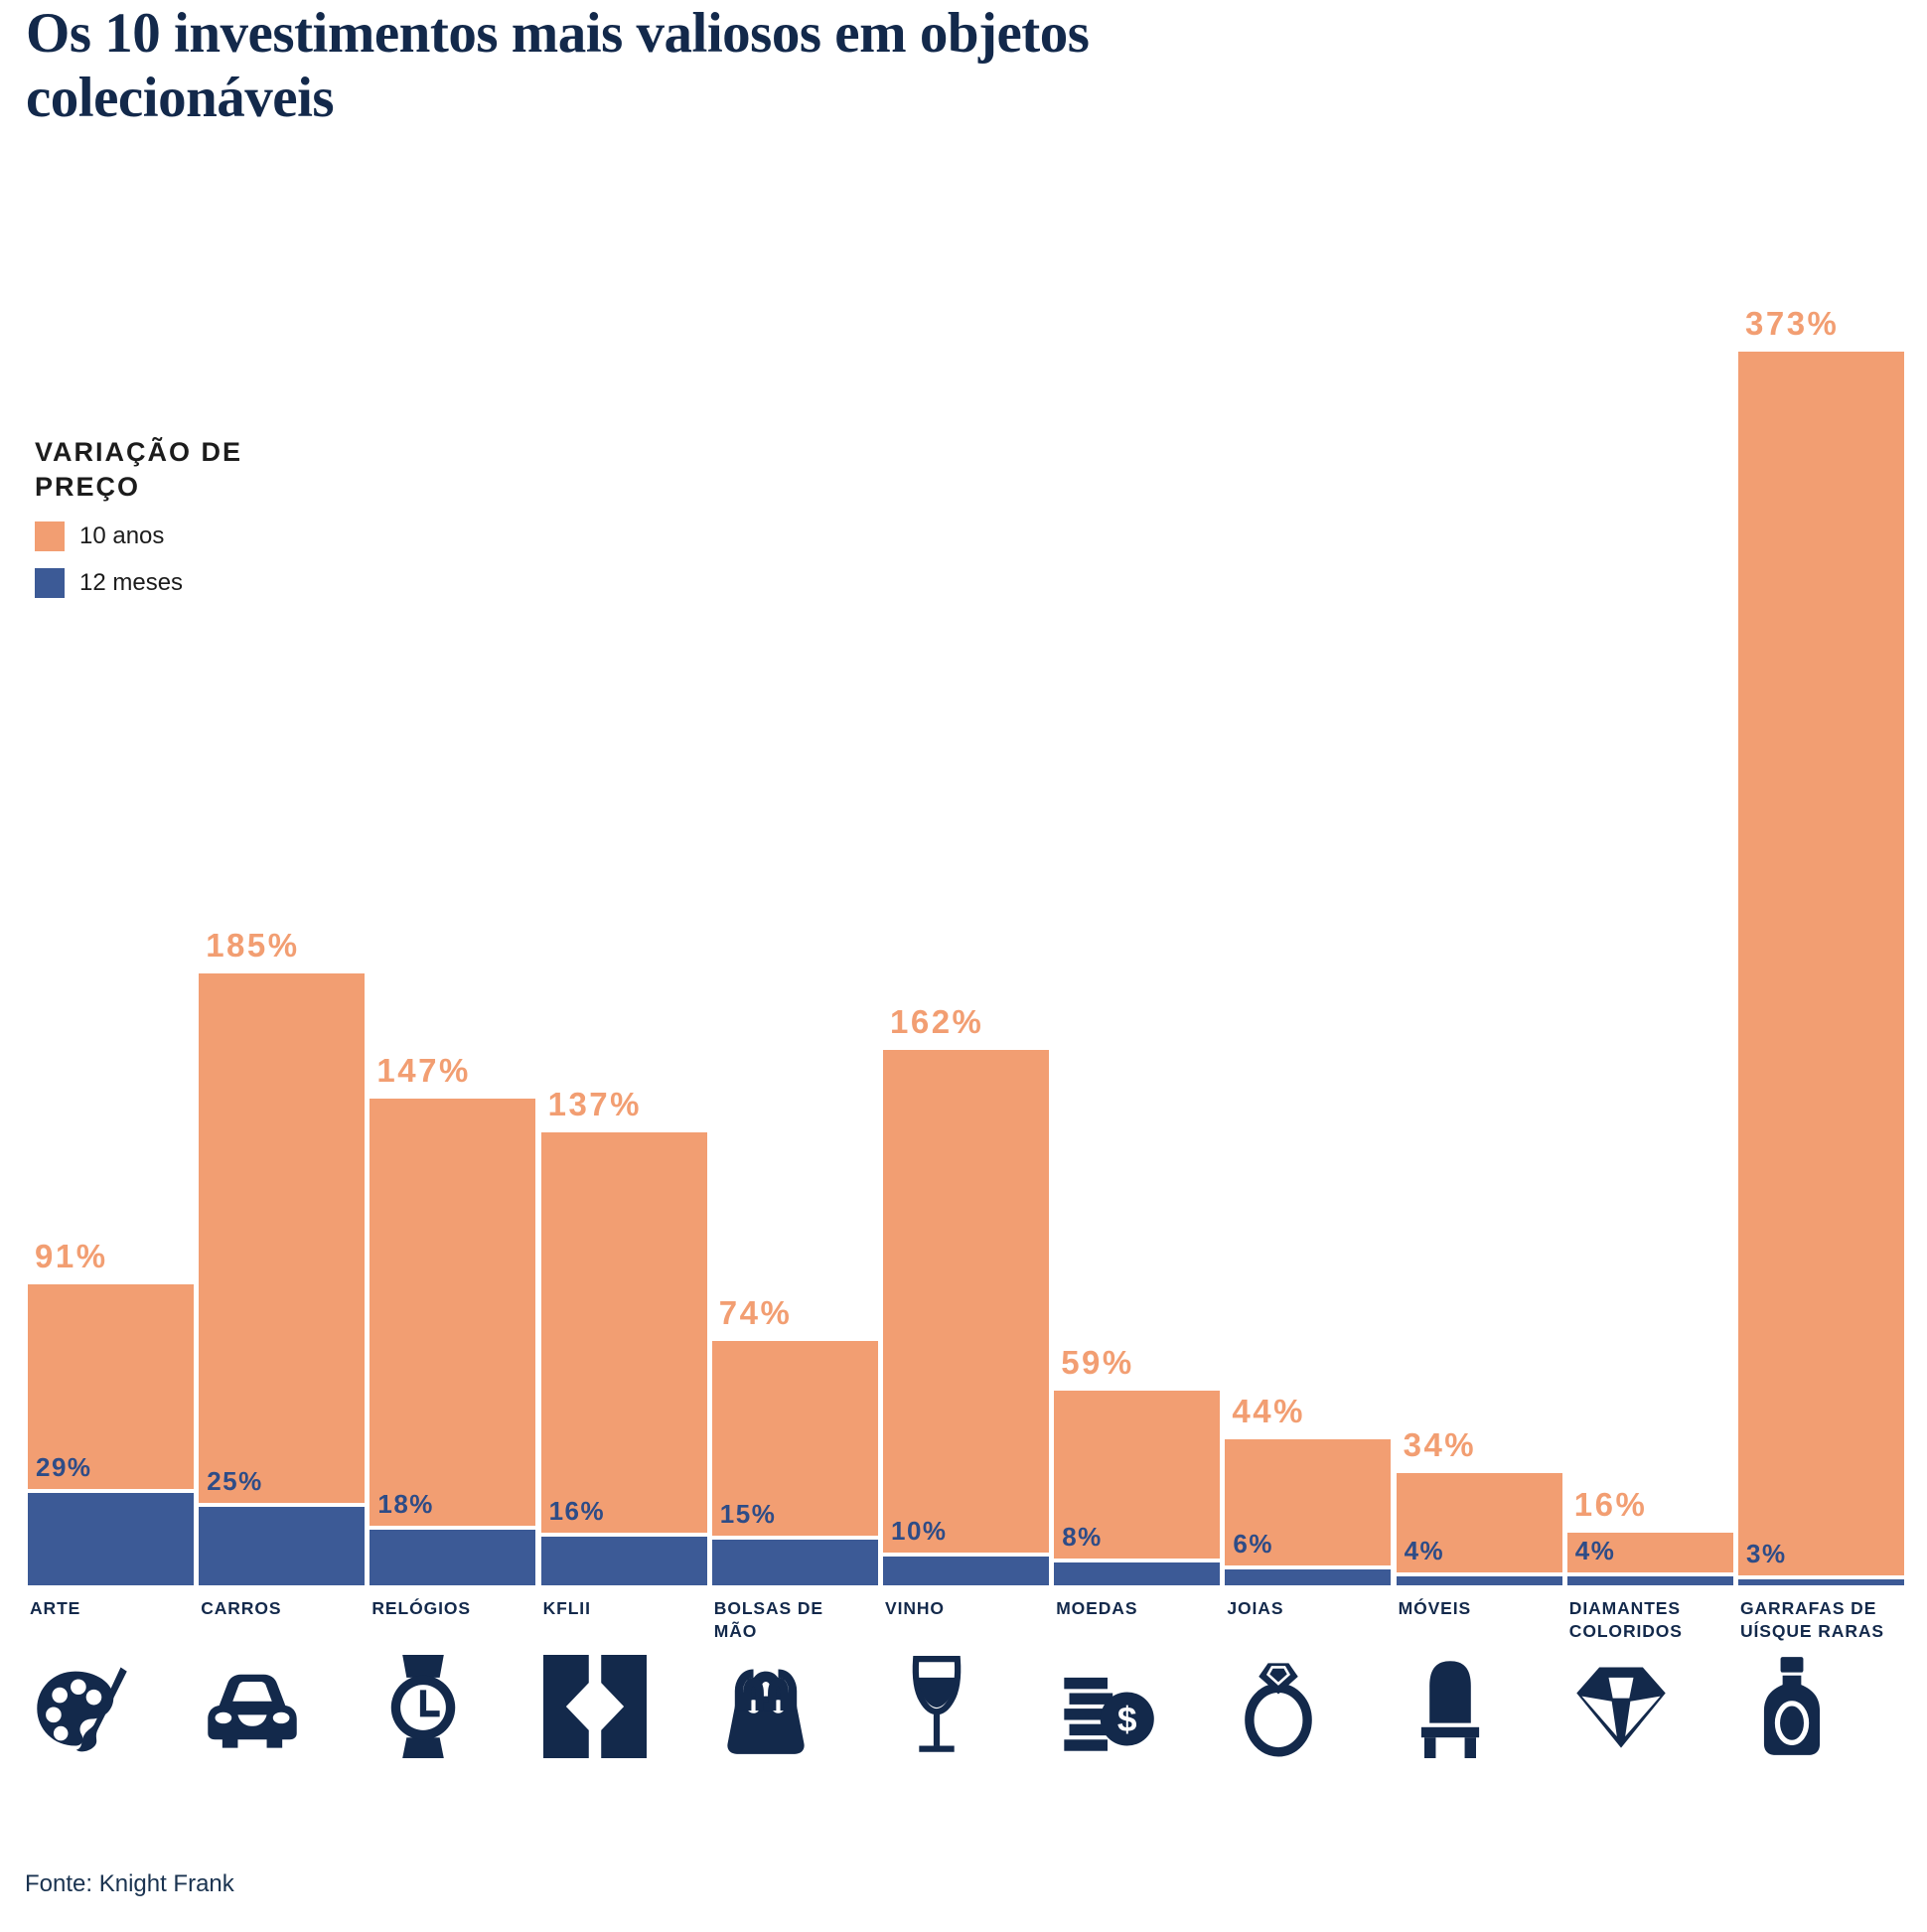 This screenshot has width=1927, height=1932. Describe the element at coordinates (1279, 1706) in the screenshot. I see `ring-icon` at that location.